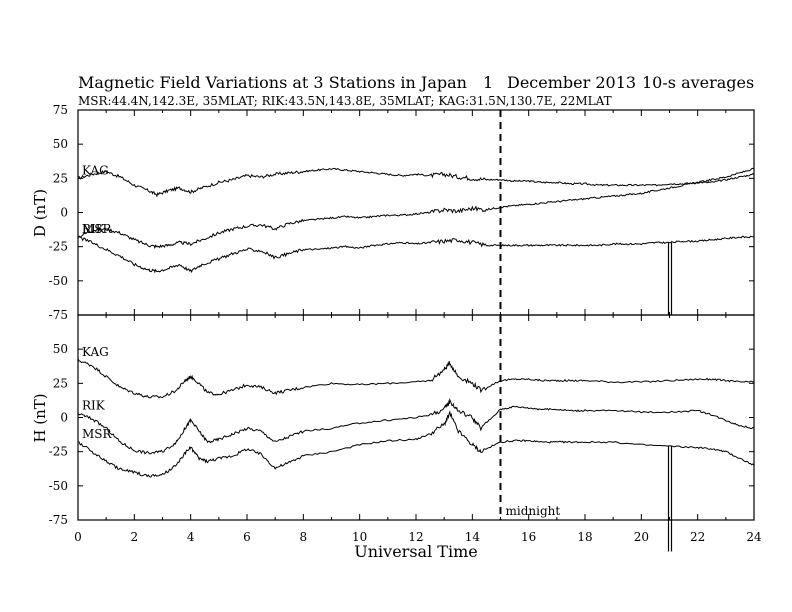 This screenshot has height=612, width=792. What do you see at coordinates (58, 520) in the screenshot?
I see `h-ytick-label: -75` at bounding box center [58, 520].